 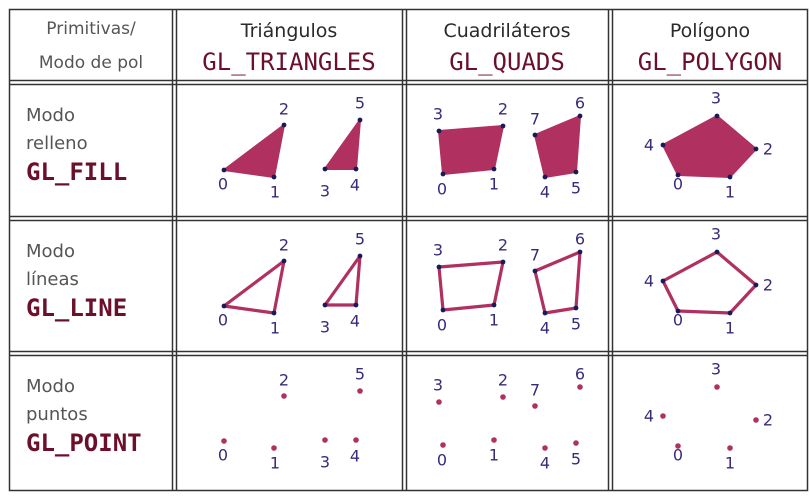 I want to click on row-label-point: Modo puntos GL_POINT, so click(x=84, y=415).